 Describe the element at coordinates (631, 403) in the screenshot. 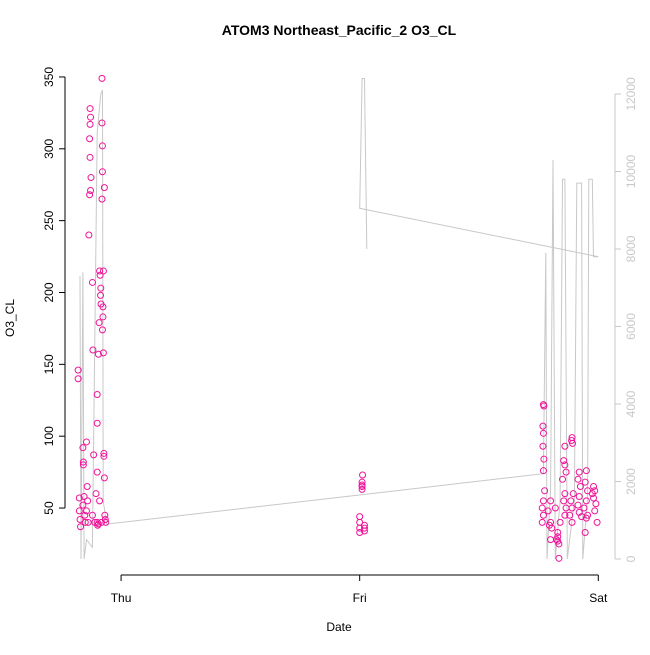

I see `y2-tick-label: 4000` at that location.